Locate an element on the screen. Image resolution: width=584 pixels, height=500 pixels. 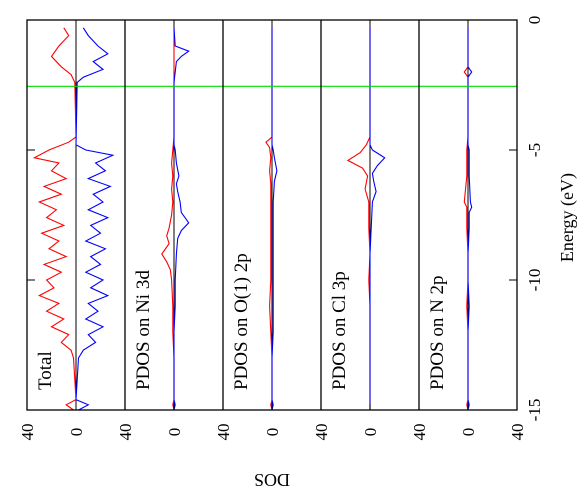
panel-label: Total is located at coordinates (45, 370).